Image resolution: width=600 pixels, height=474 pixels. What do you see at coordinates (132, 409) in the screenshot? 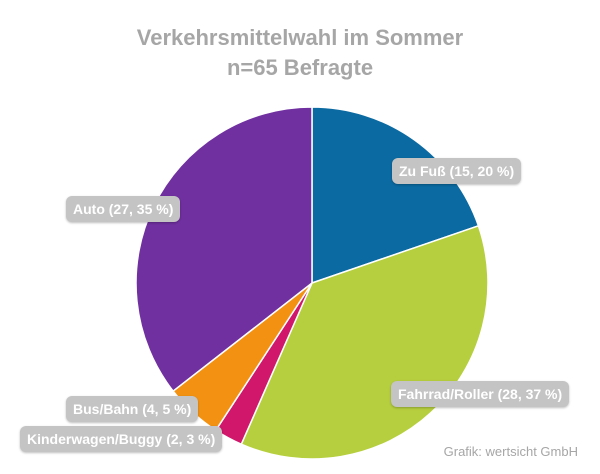
I see `slice-label-bus-bahn: Bus/Bahn (4, 5 %)` at bounding box center [132, 409].